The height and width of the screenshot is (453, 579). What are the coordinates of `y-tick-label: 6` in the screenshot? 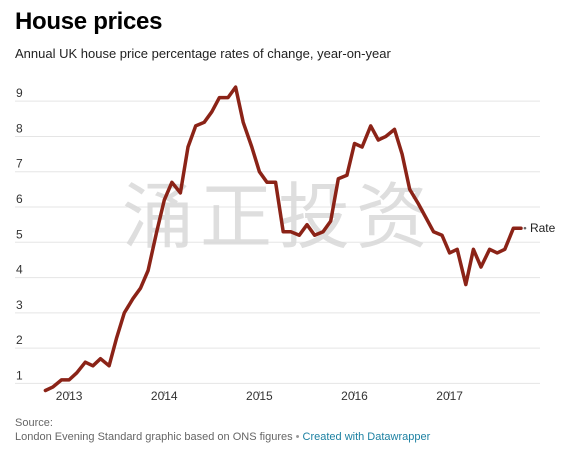 It's located at (19, 199).